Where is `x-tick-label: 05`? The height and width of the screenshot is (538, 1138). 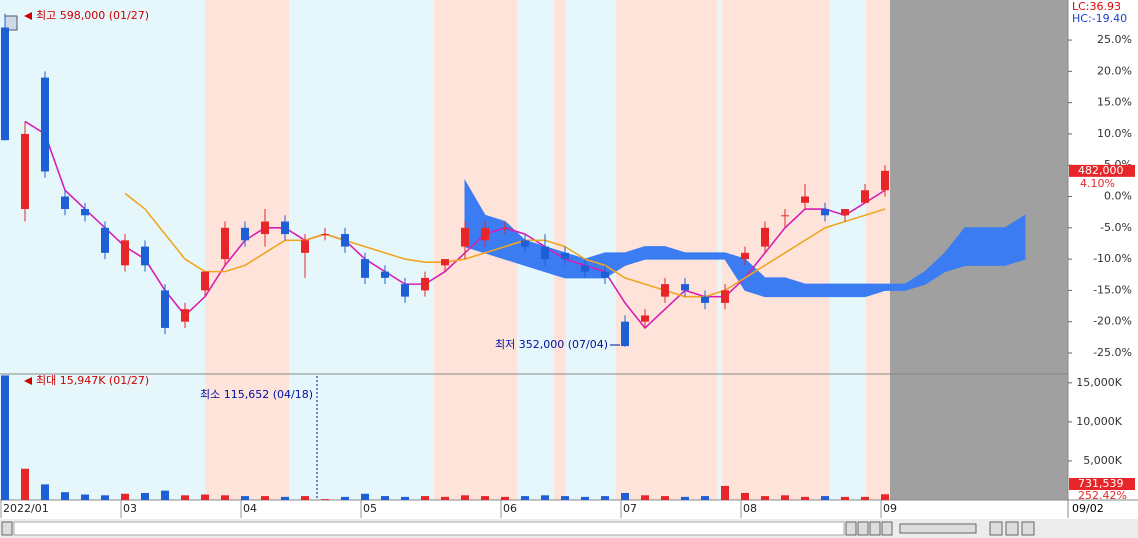 x-tick-label: 05 is located at coordinates (370, 508).